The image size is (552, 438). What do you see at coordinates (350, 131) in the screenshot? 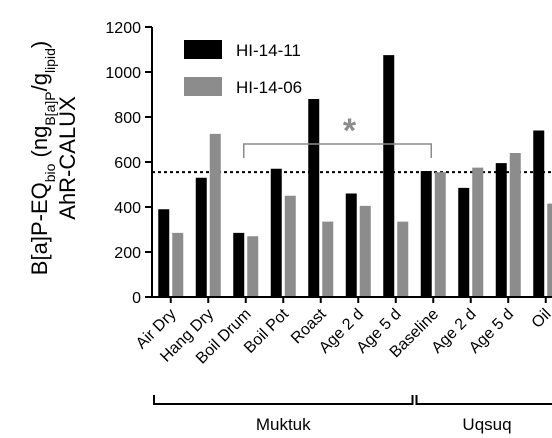
I see `significance-star: *` at bounding box center [350, 131].